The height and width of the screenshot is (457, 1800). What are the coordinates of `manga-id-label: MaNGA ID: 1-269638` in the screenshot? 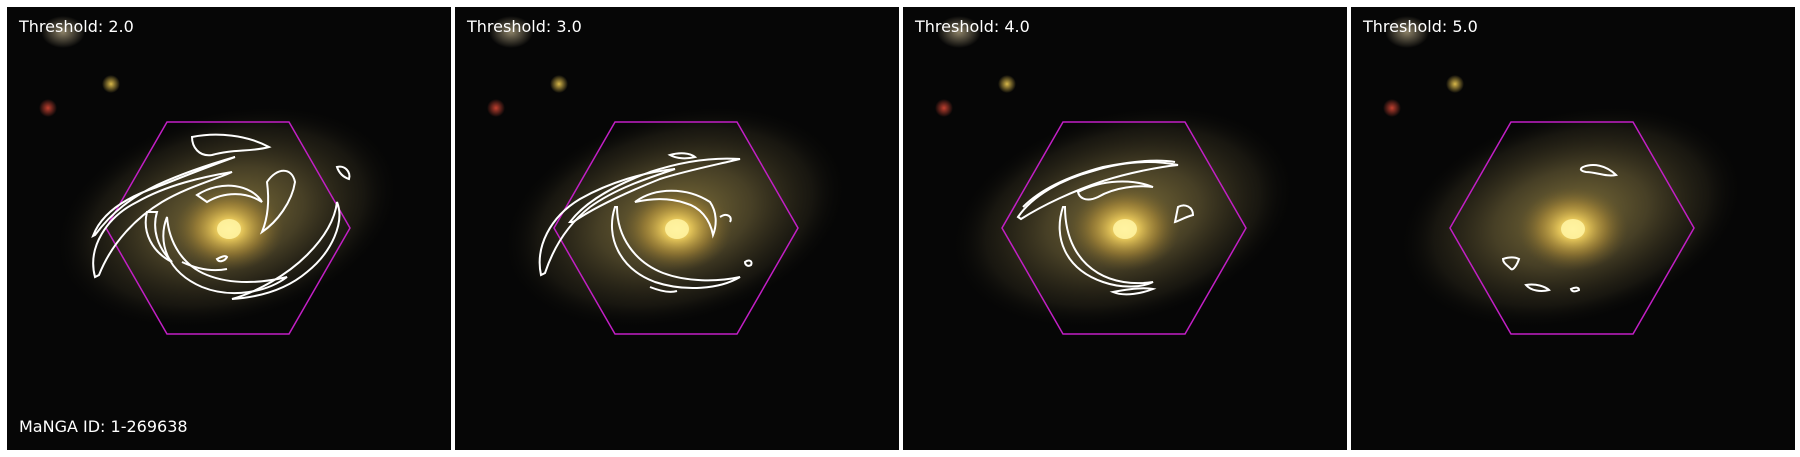 It's located at (103, 426).